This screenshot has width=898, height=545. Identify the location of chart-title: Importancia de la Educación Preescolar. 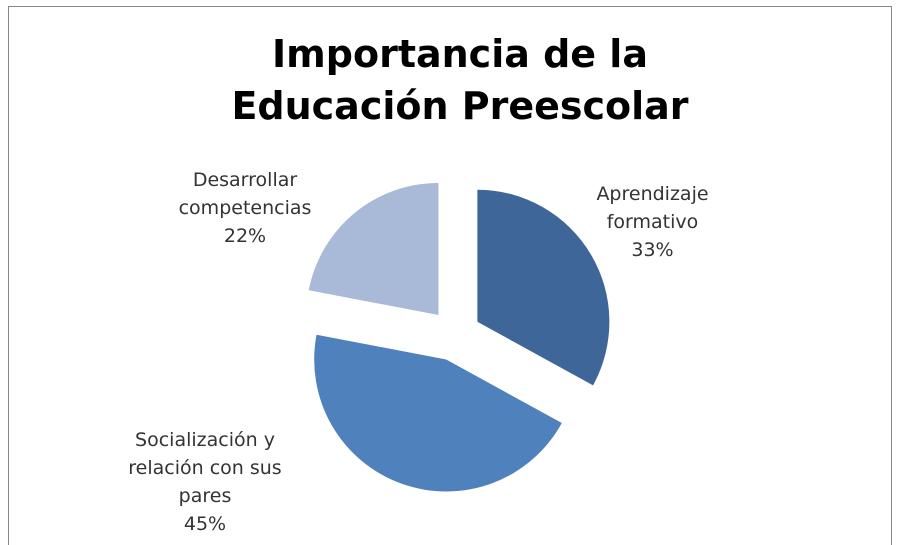
(460, 80).